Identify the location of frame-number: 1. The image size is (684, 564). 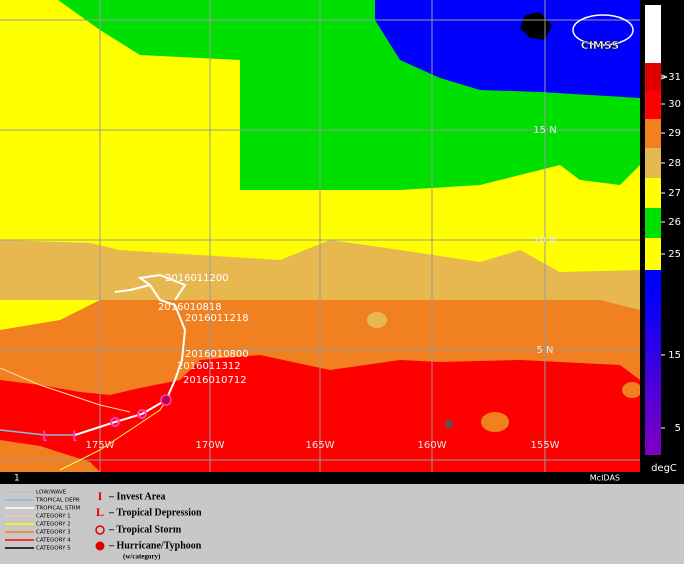
(17, 479).